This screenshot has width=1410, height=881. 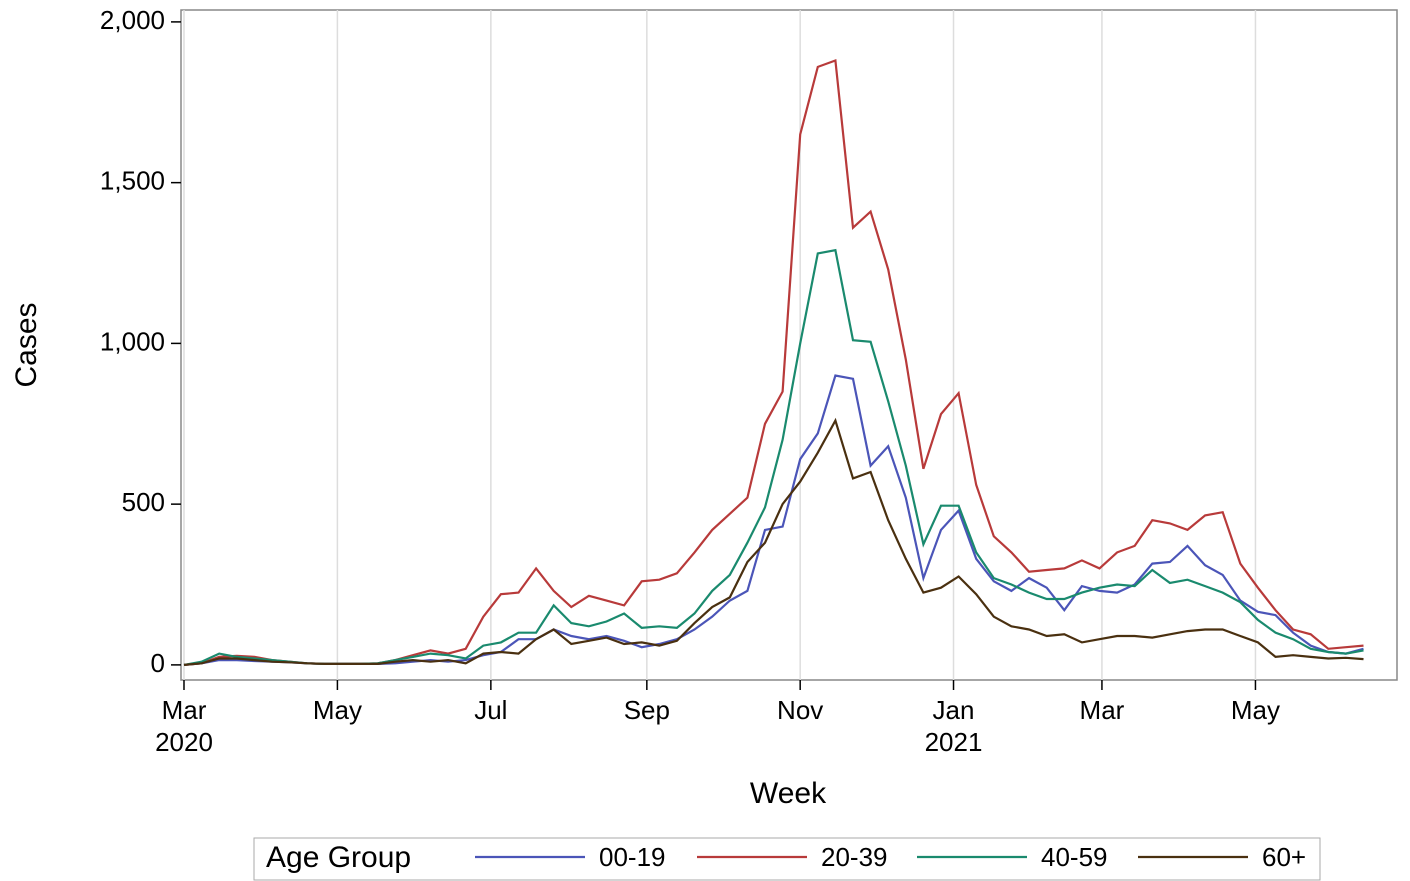 What do you see at coordinates (1284, 857) in the screenshot?
I see `legend-label: 60+` at bounding box center [1284, 857].